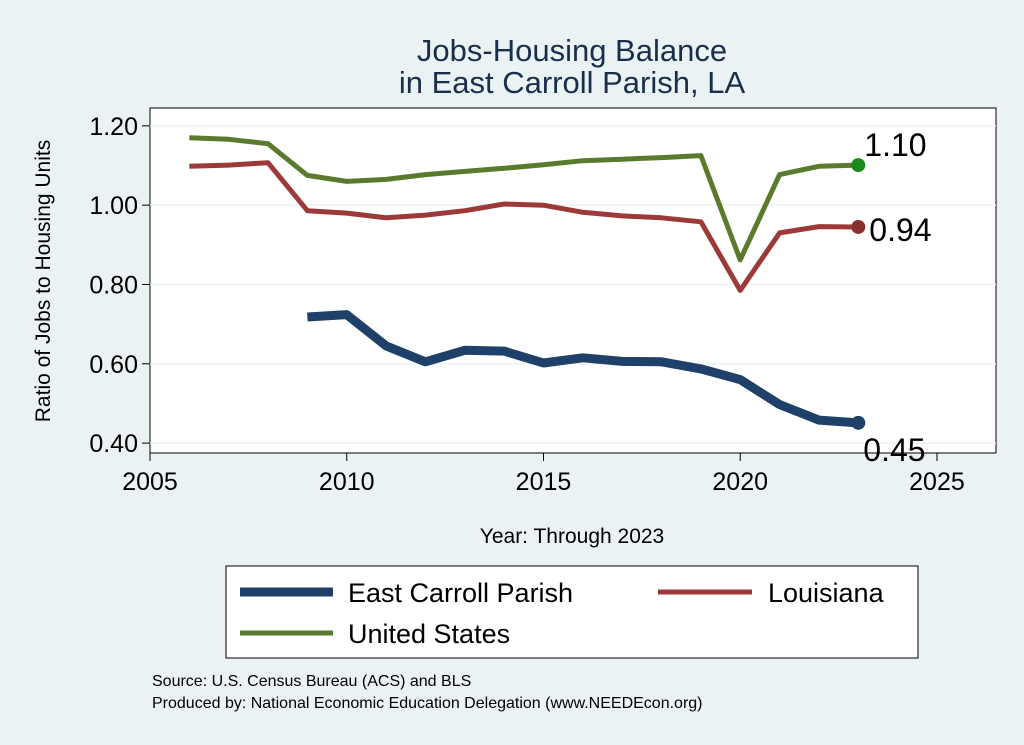 The image size is (1024, 745). I want to click on legend-label-east-carroll: East Carroll Parish, so click(460, 593).